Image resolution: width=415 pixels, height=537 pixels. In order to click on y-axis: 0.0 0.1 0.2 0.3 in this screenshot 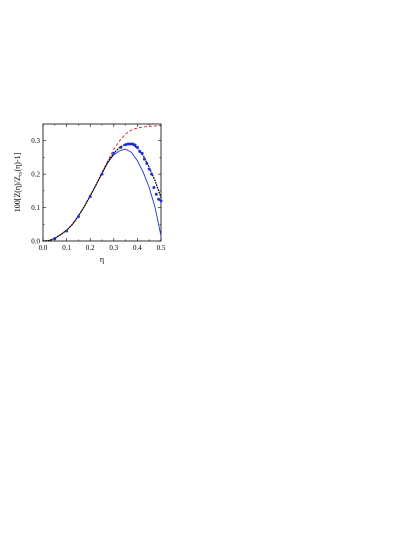, I will do `click(96, 191)`.